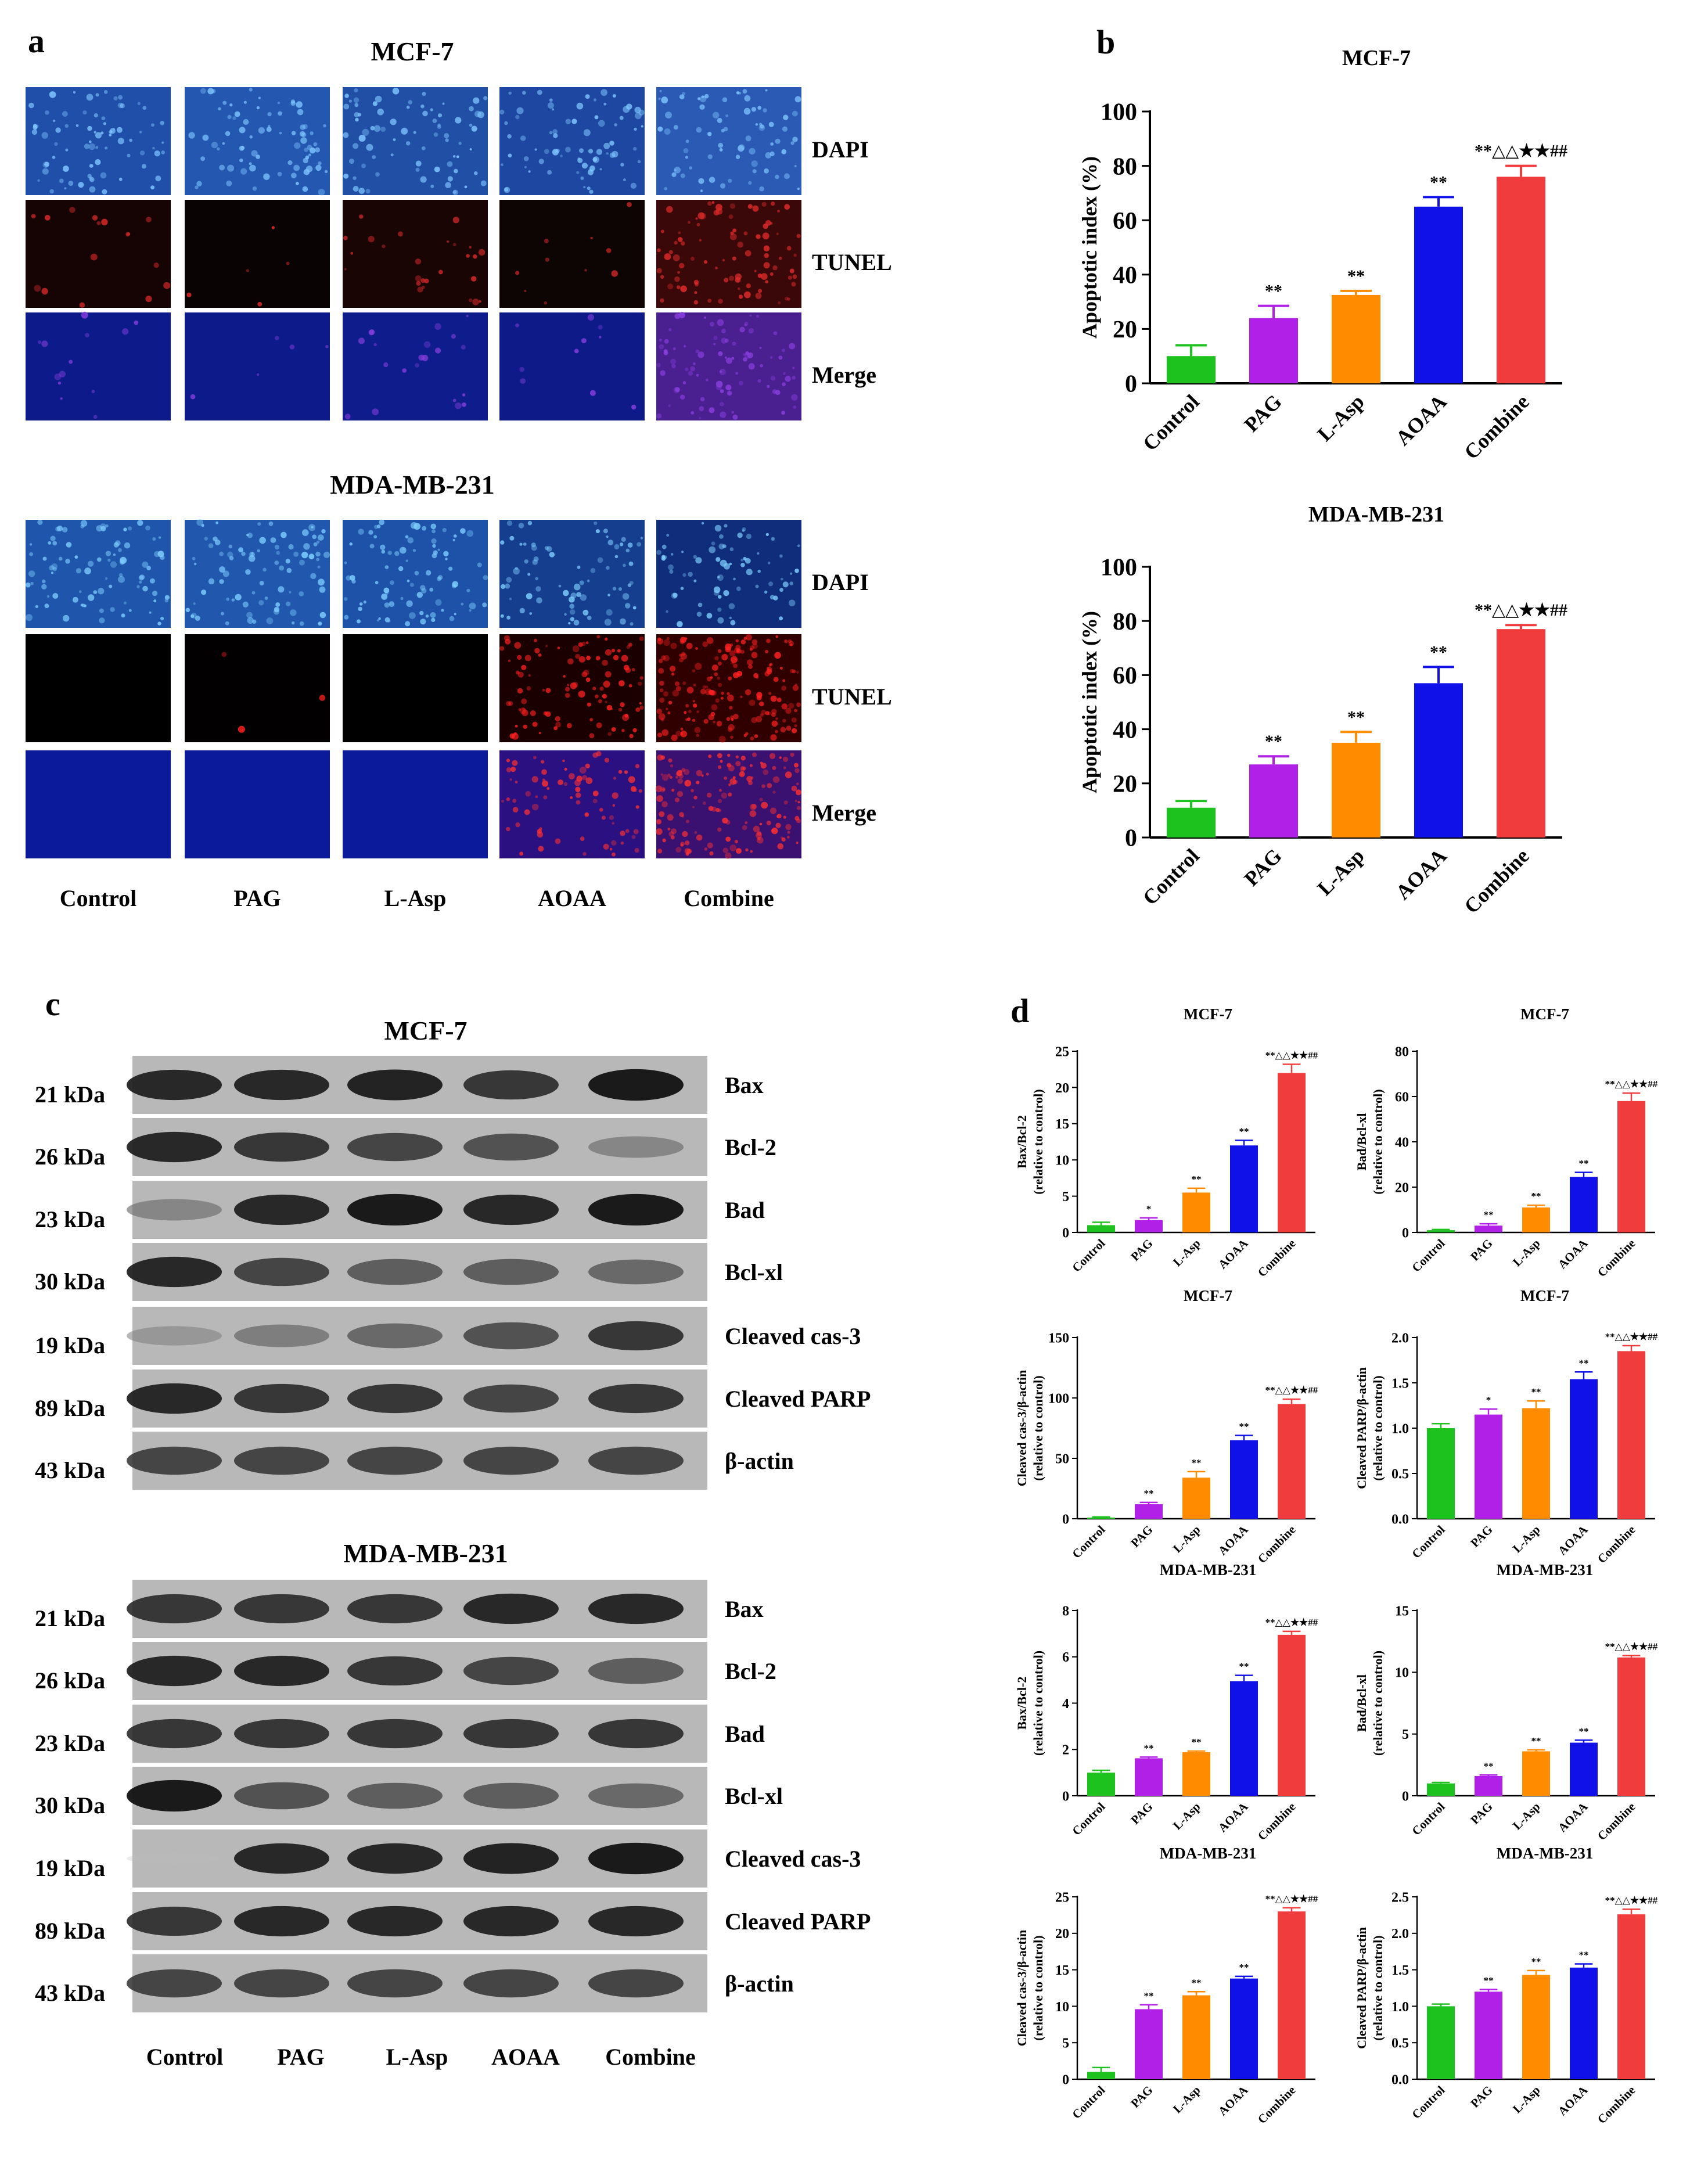 Image resolution: width=1708 pixels, height=2164 pixels. I want to click on kda-label: 89 kDa, so click(70, 1931).